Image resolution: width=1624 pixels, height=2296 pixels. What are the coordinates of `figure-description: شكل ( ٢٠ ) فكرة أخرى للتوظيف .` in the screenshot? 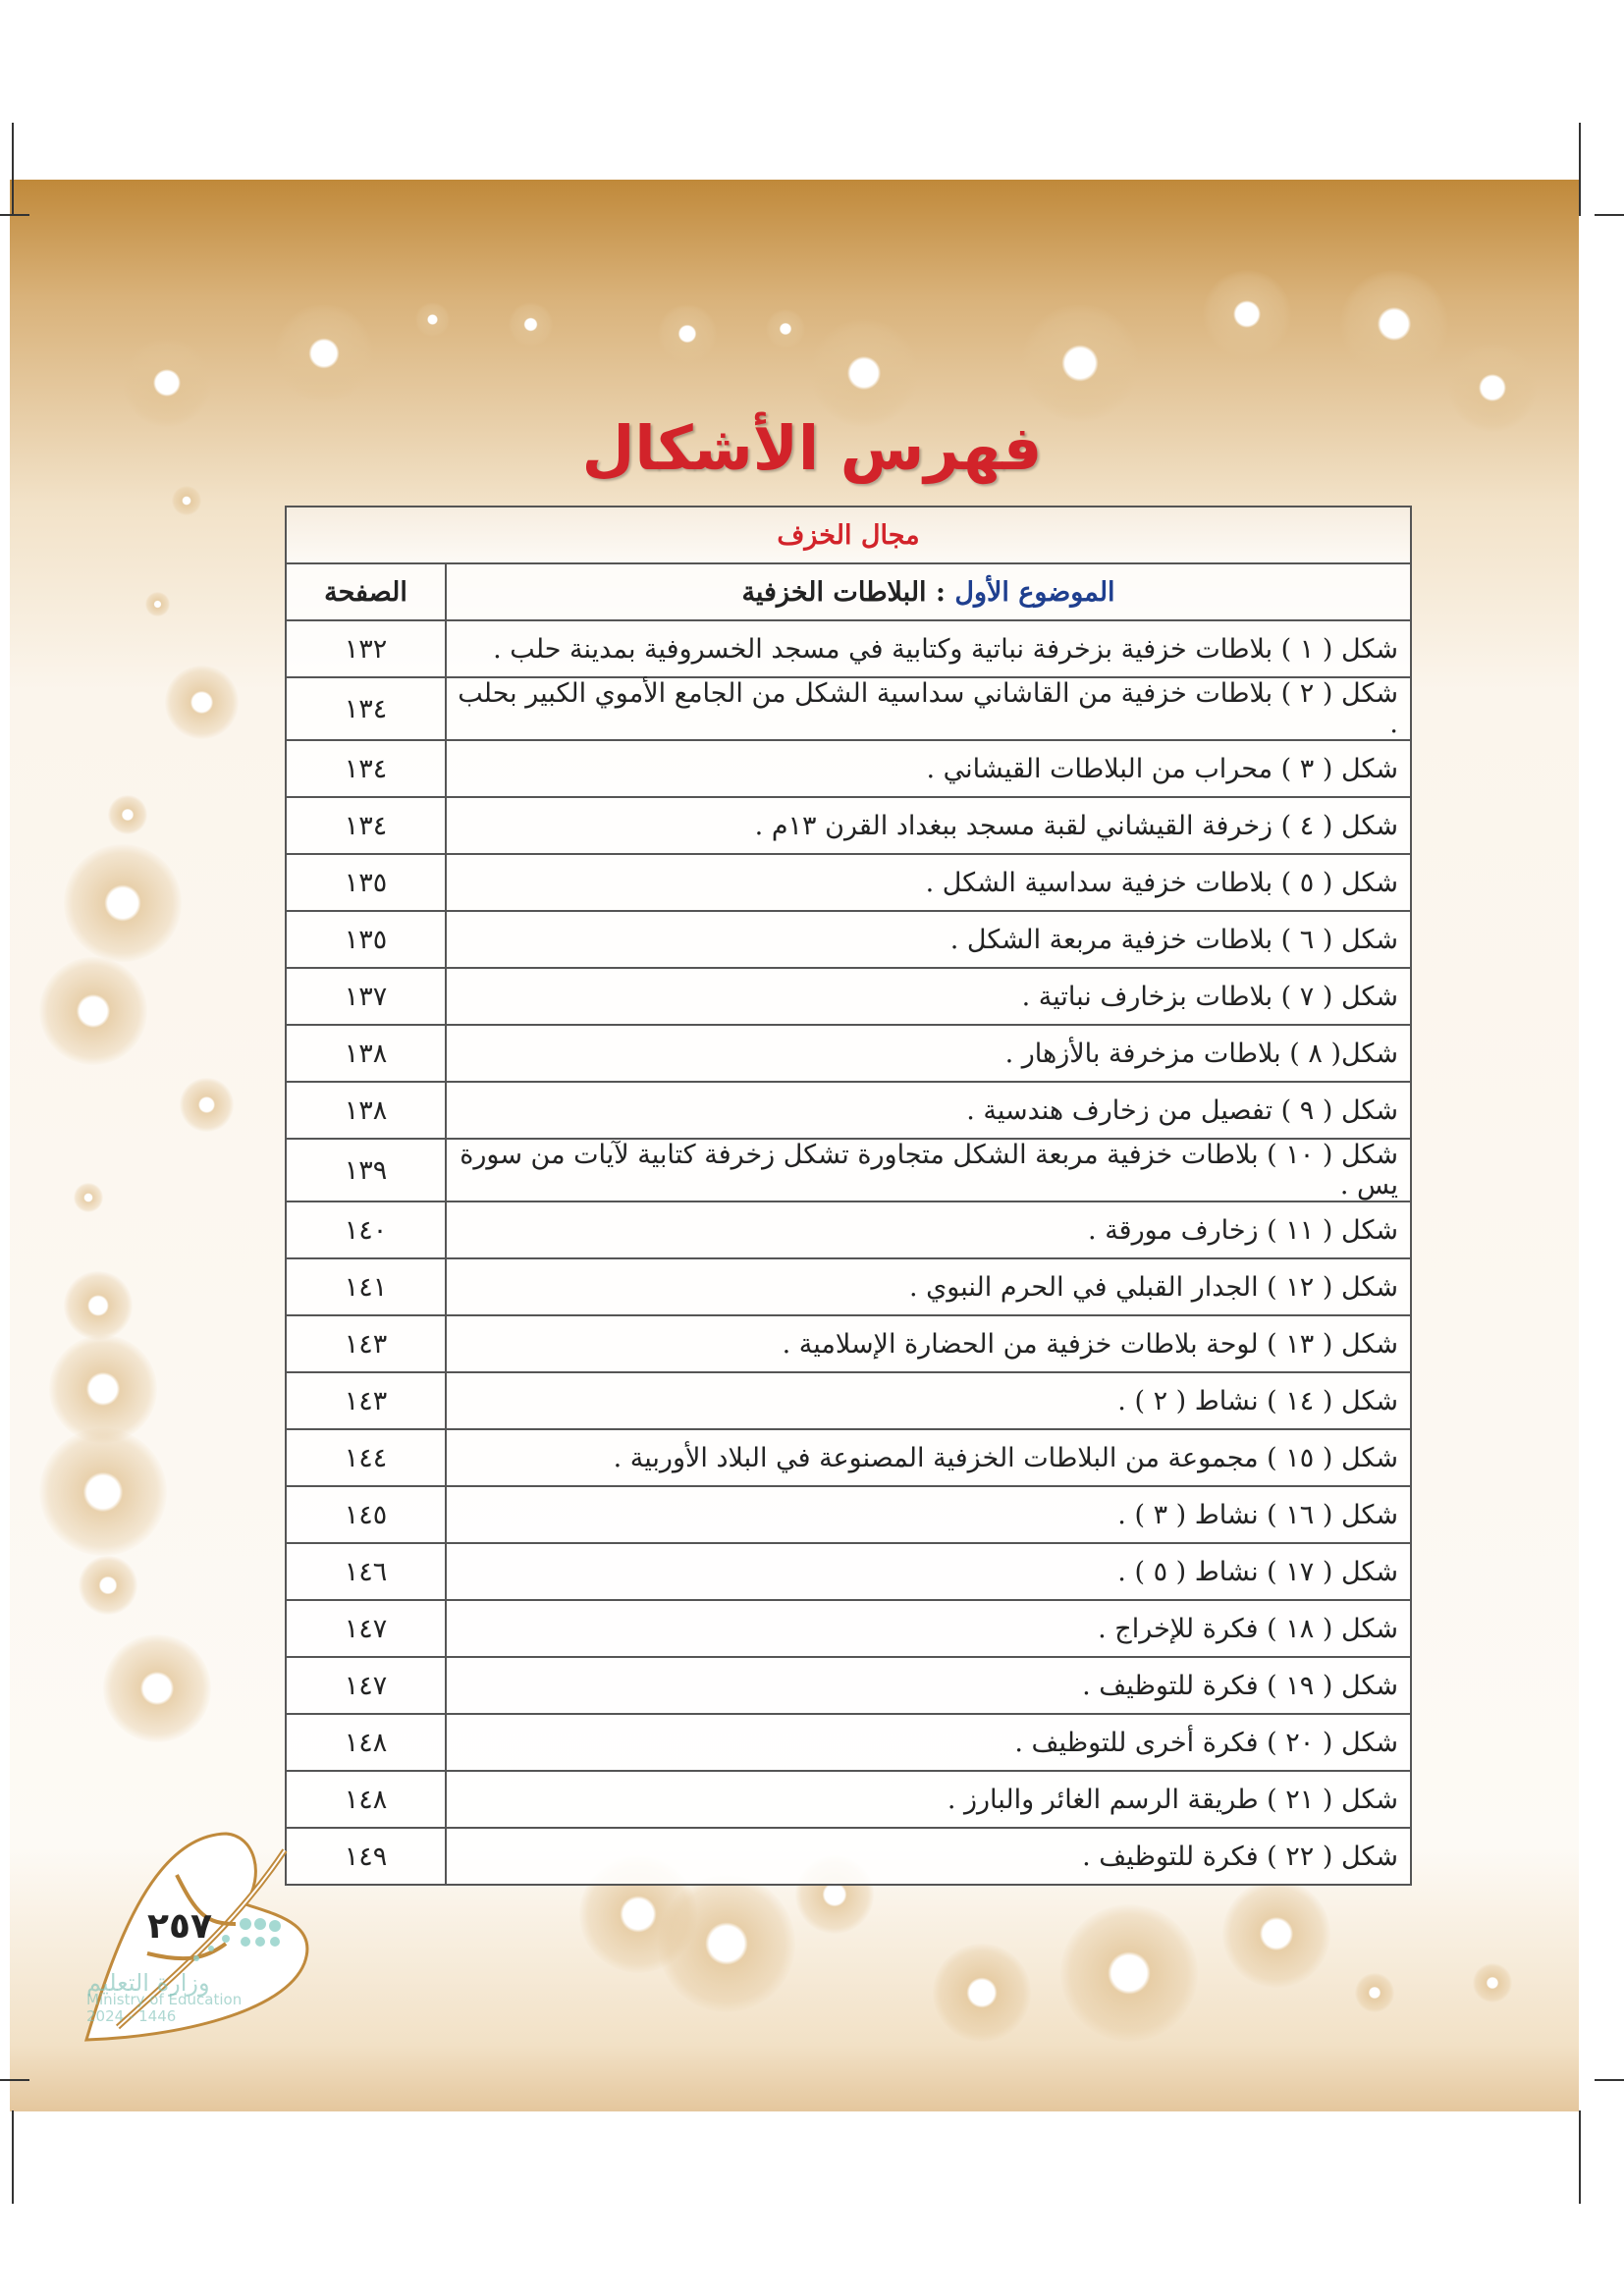 It's located at (928, 1742).